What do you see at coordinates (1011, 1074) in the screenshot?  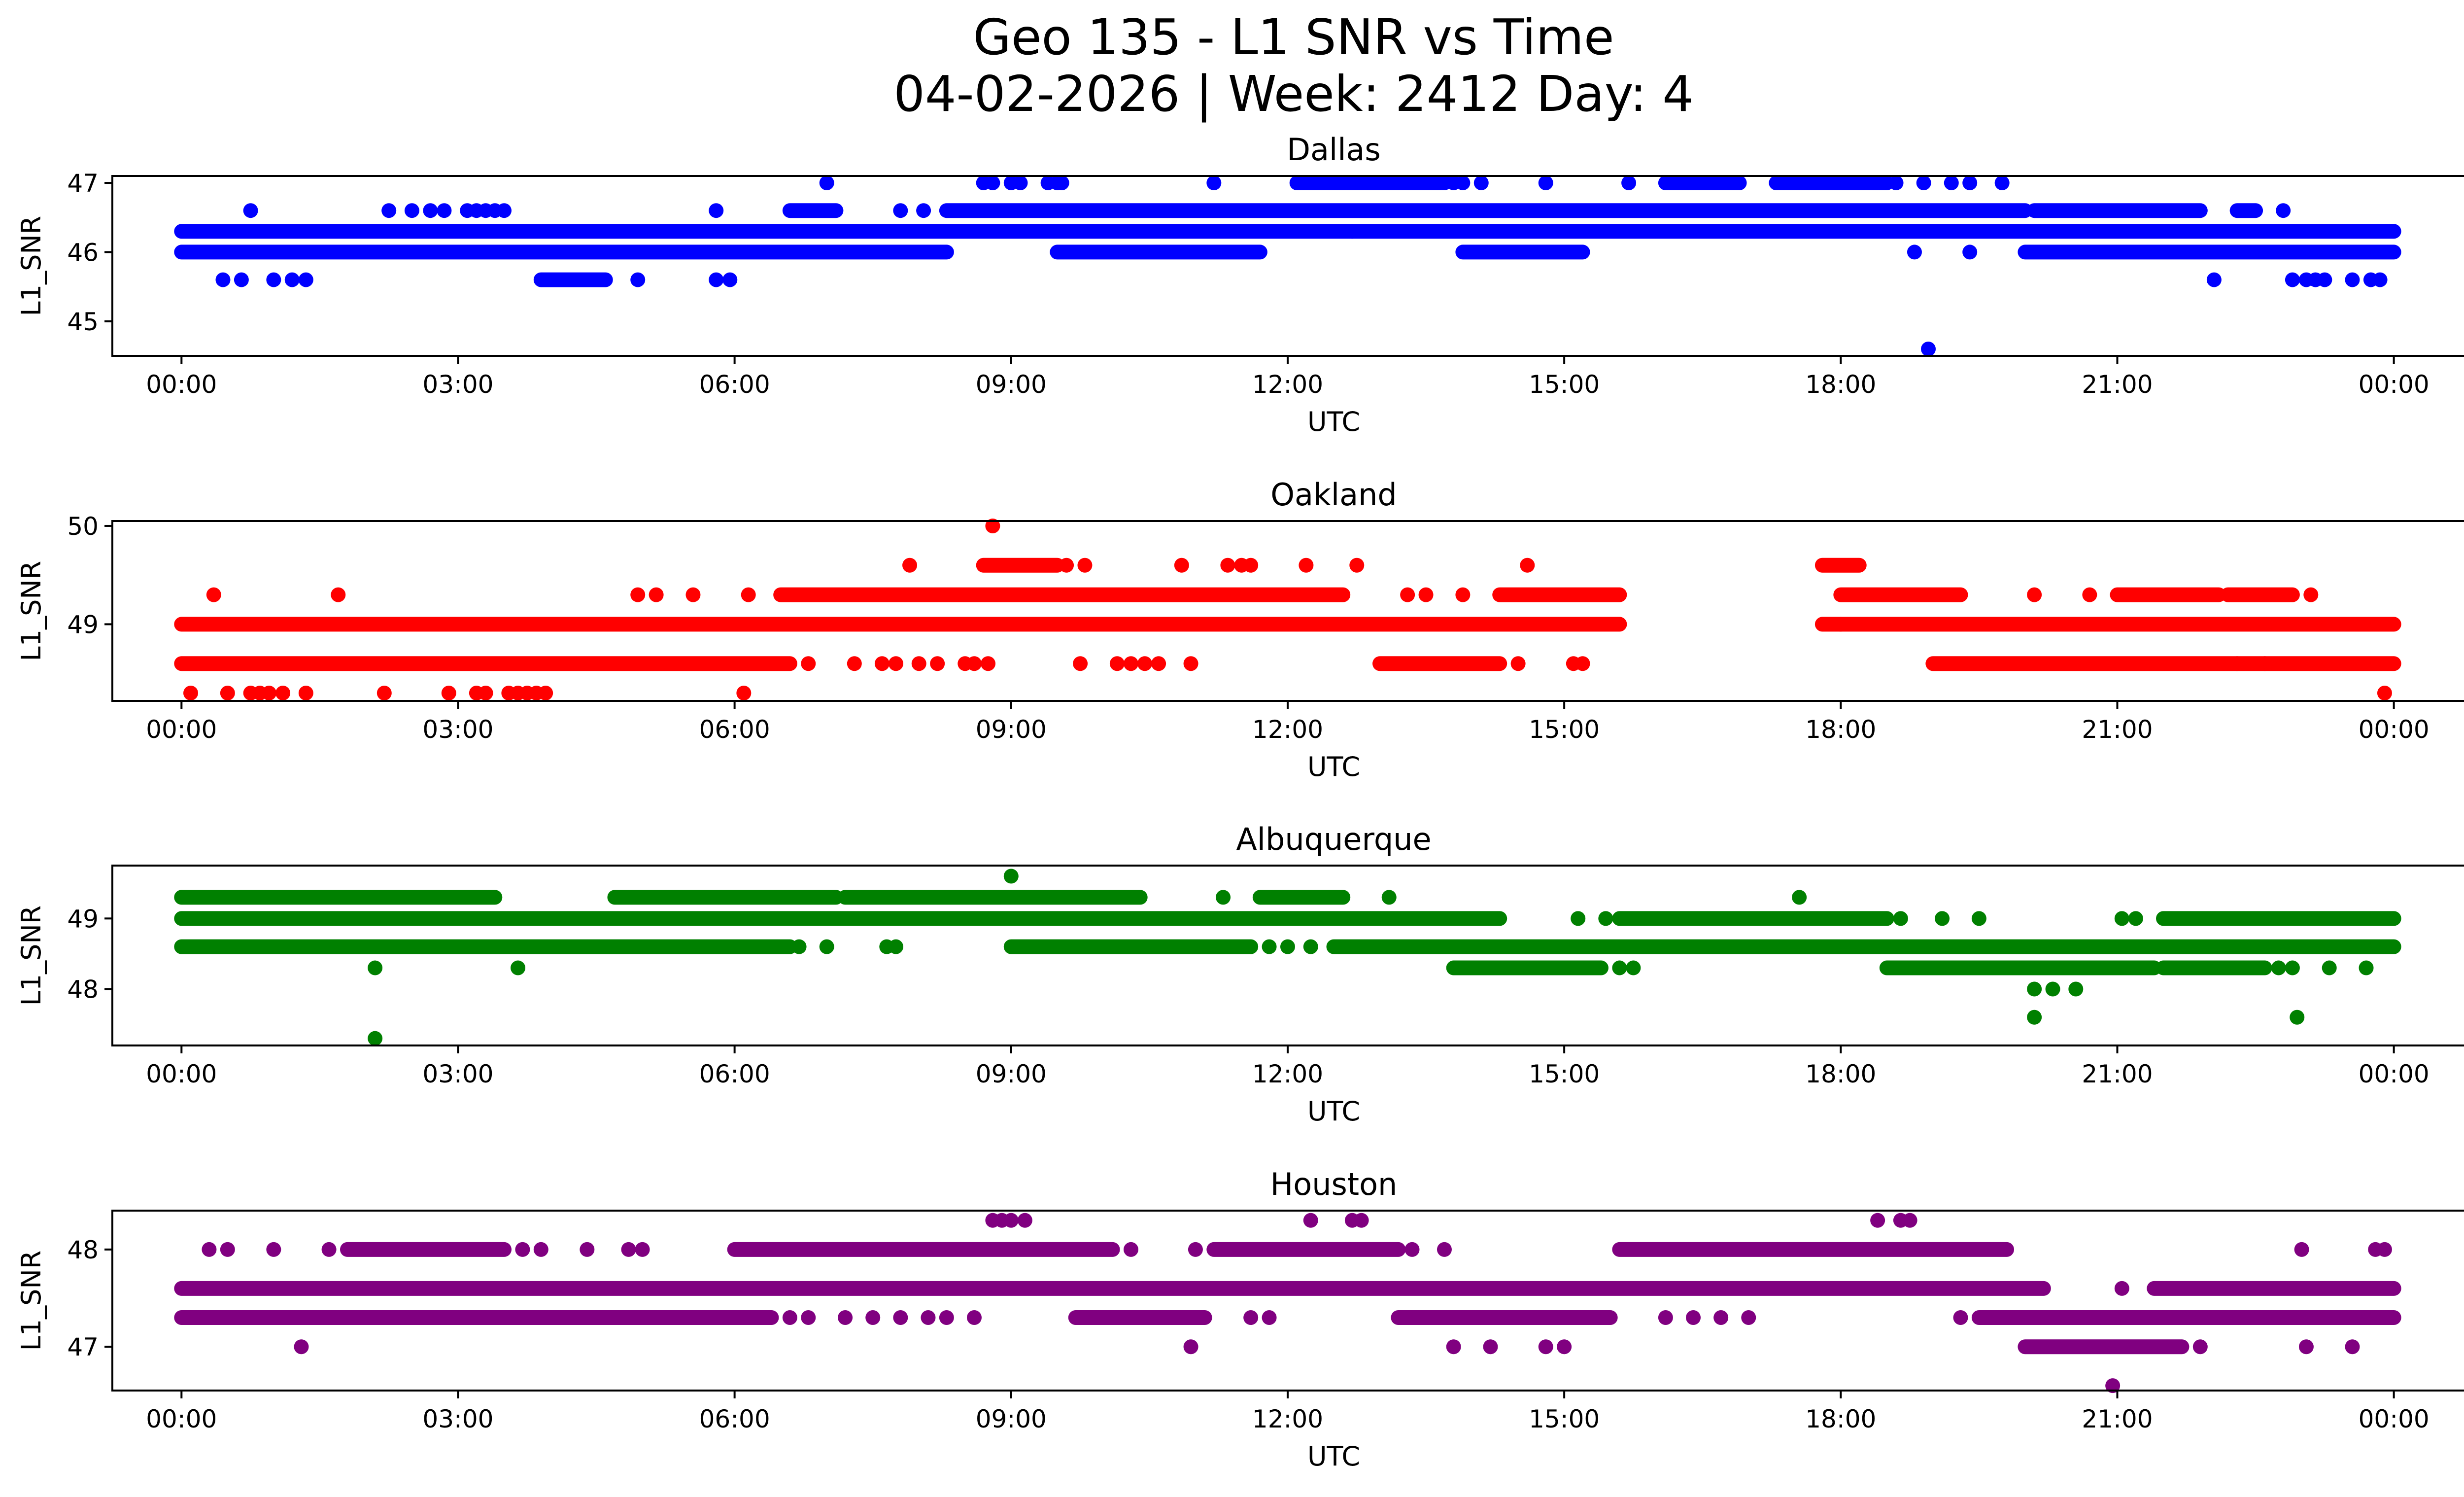 I see `x-tick-label: 09:00` at bounding box center [1011, 1074].